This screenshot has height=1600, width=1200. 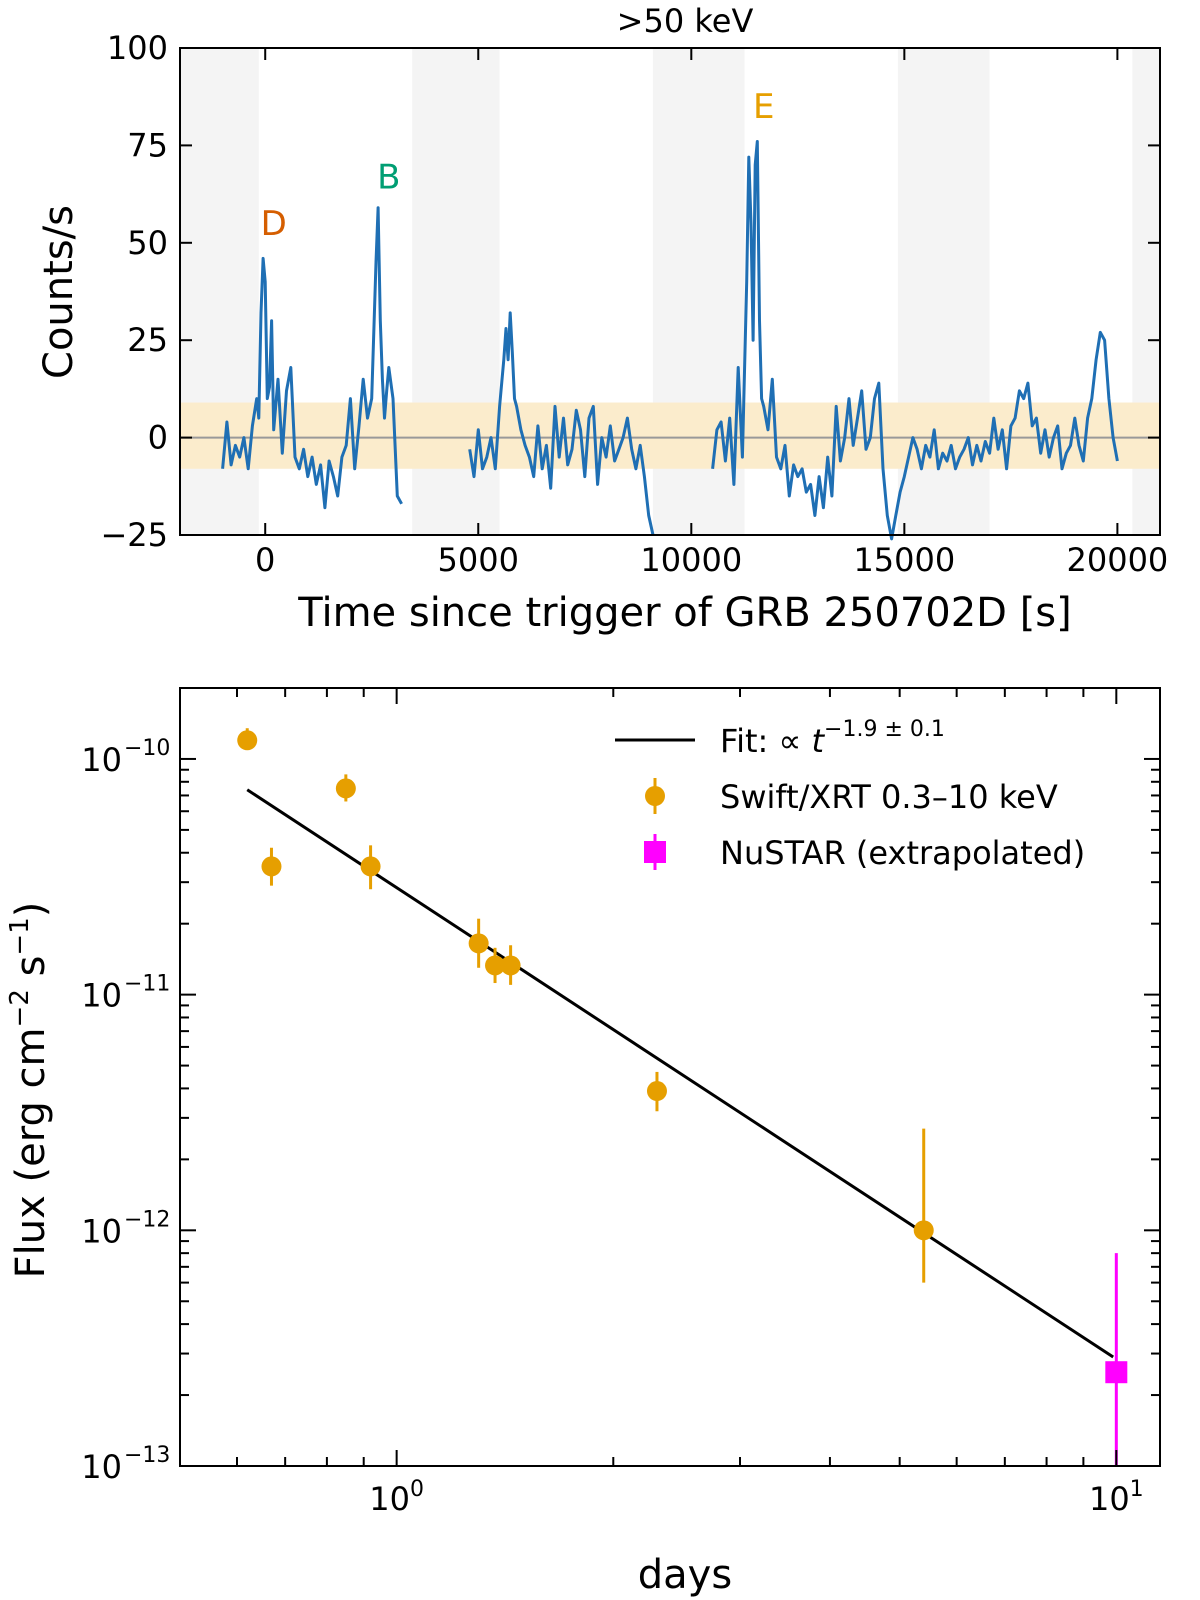 I want to click on y-tick-label: 50, so click(x=147, y=243).